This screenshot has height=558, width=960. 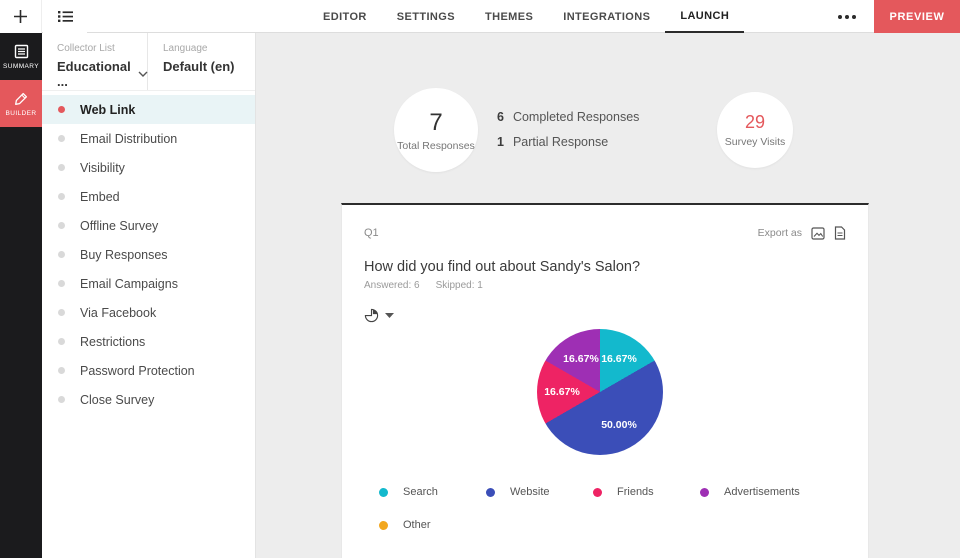 What do you see at coordinates (432, 525) in the screenshot?
I see `legend-item-other: Other` at bounding box center [432, 525].